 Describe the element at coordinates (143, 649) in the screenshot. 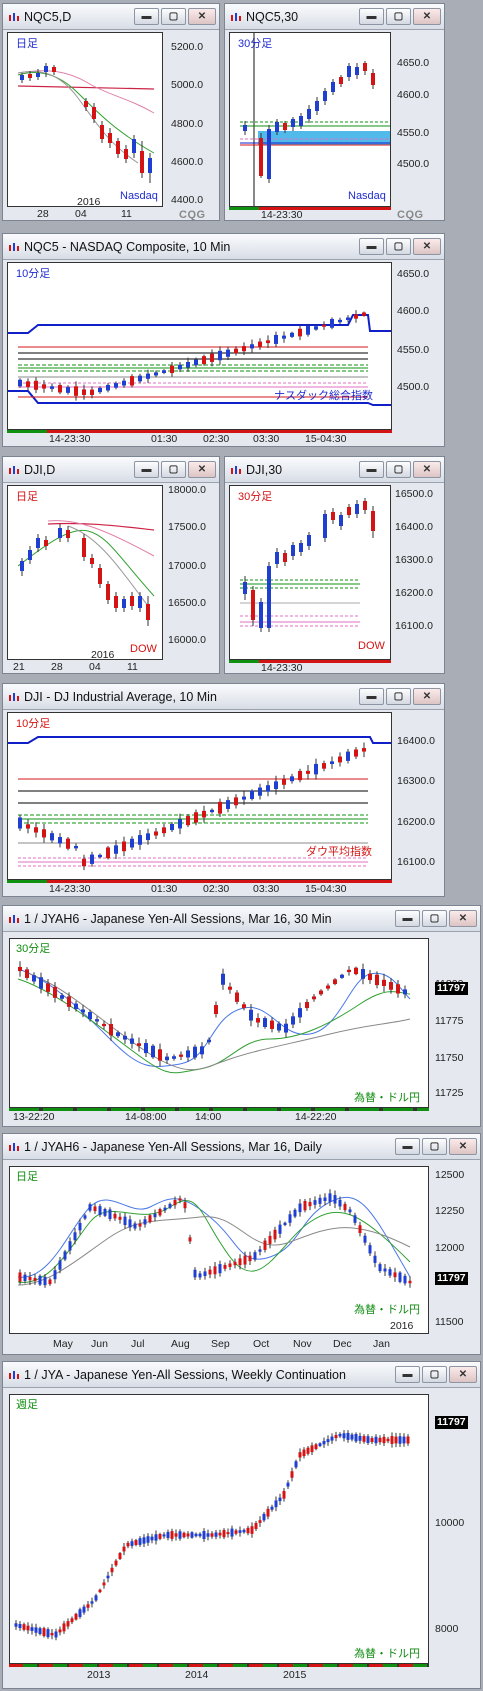

I see `instrument-label: DOW` at that location.